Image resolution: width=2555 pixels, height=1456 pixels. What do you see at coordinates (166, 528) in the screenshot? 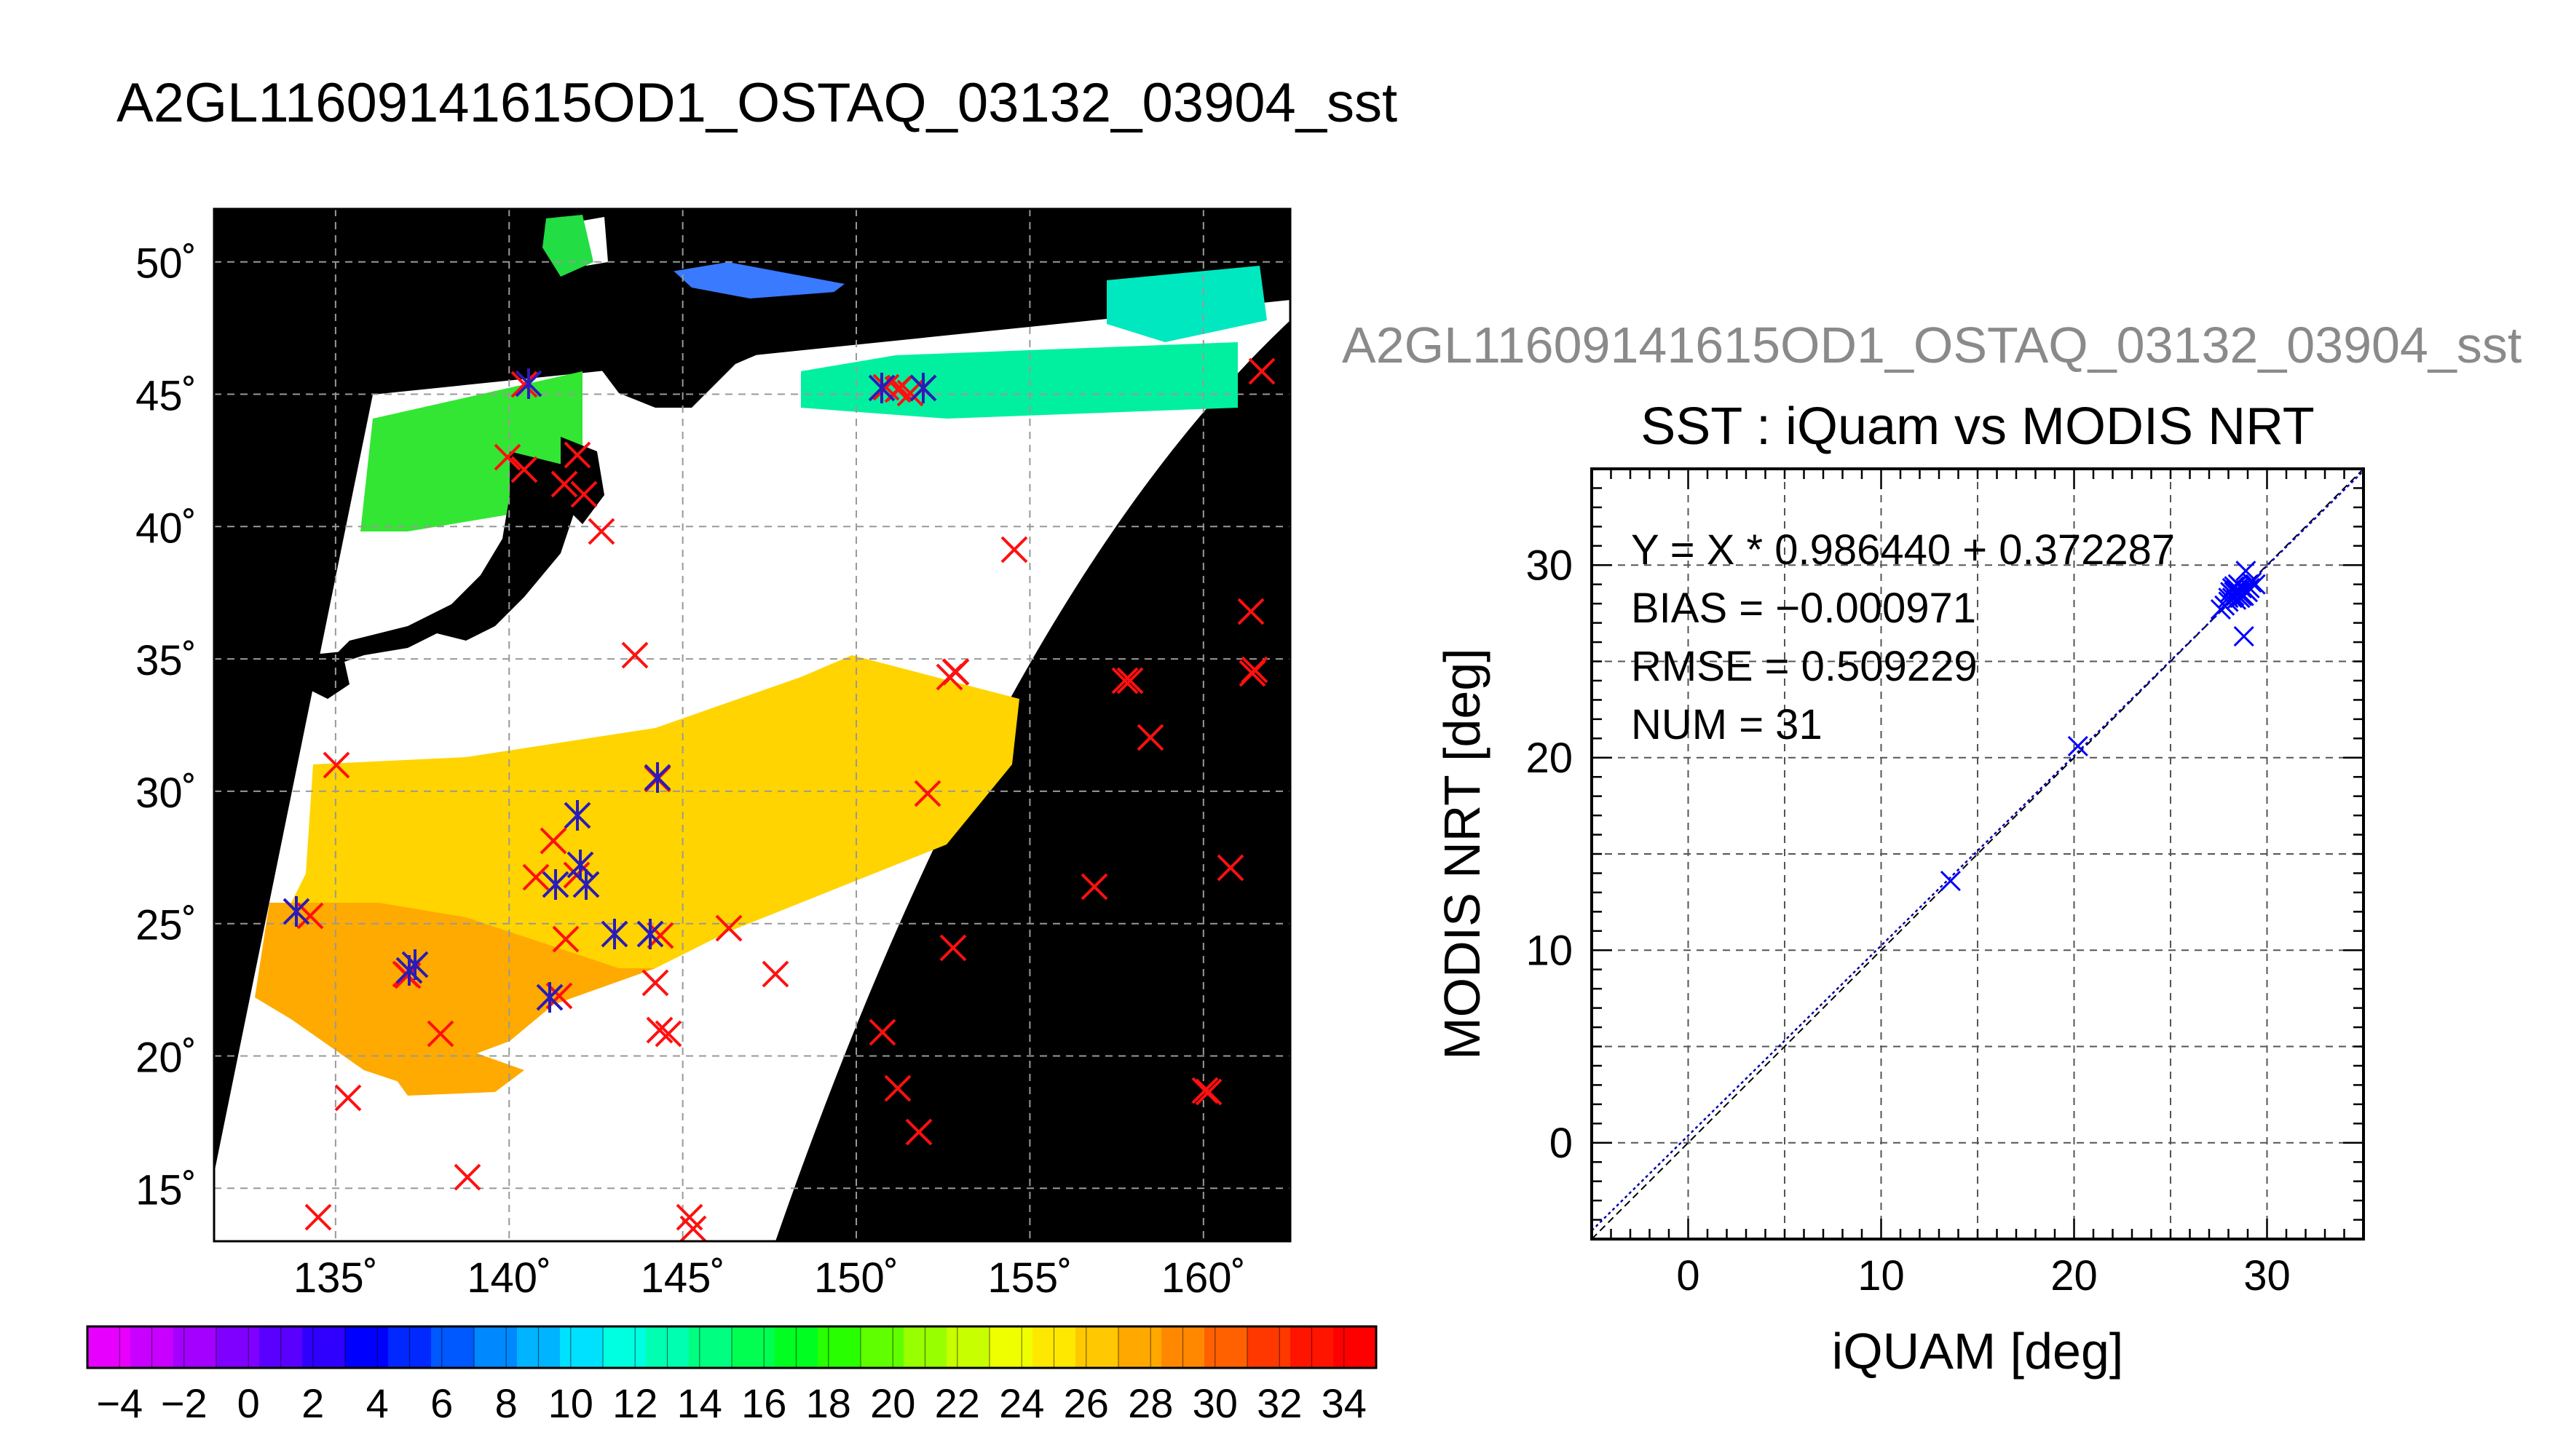
I see `map-lat-label: 40˚` at bounding box center [166, 528].